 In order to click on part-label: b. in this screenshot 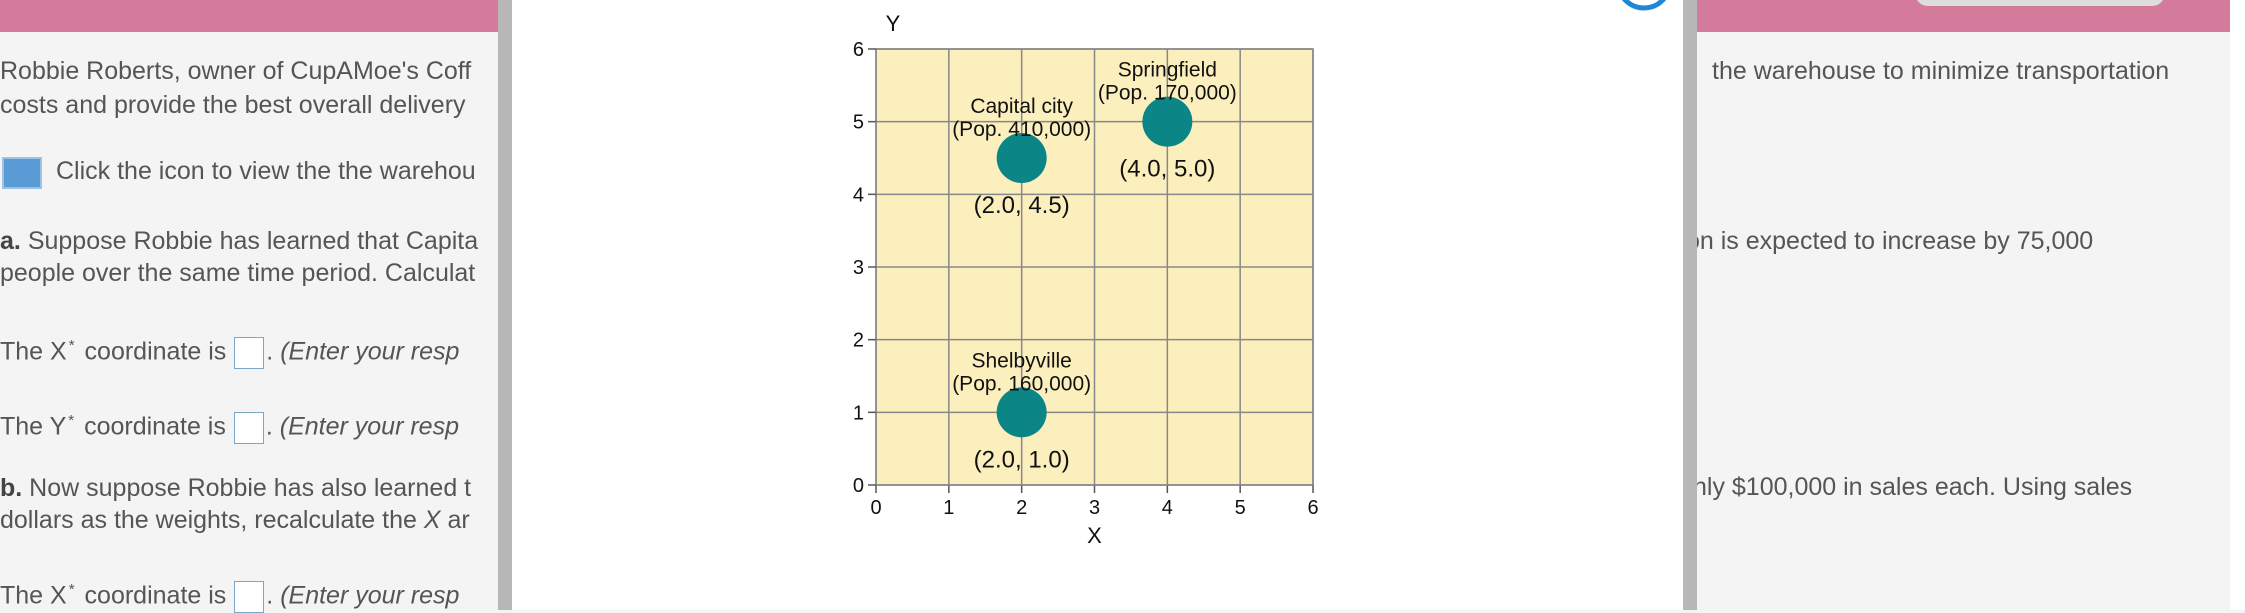, I will do `click(11, 488)`.